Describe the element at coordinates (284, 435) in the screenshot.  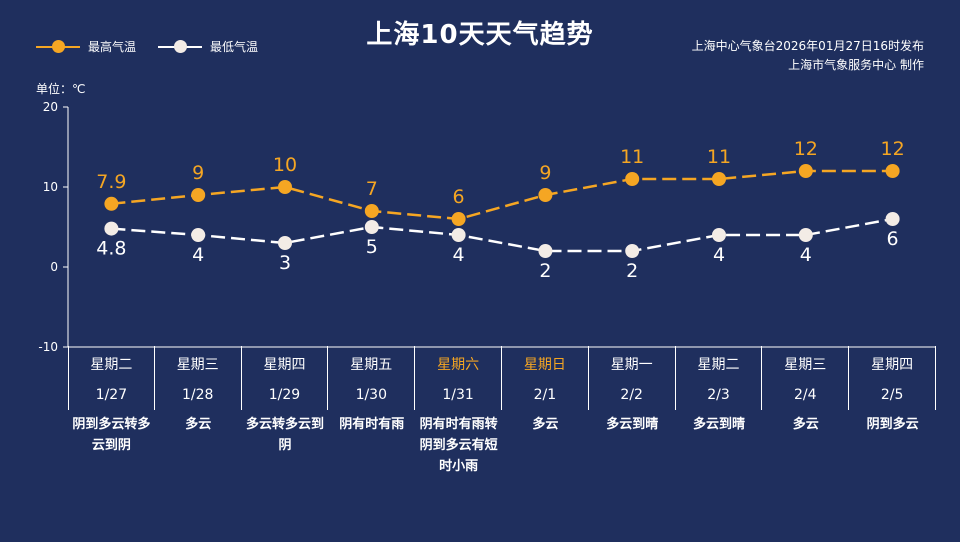
I see `weather-description: 多云转多云到阴` at that location.